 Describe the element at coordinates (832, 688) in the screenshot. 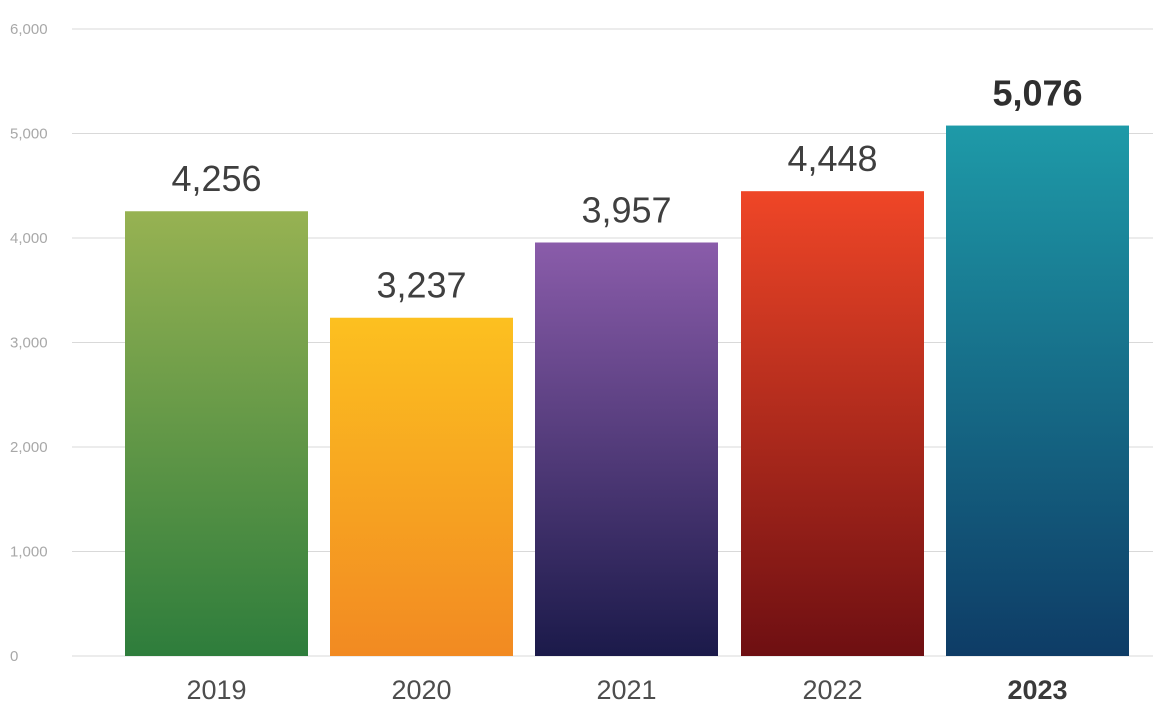

I see `x-tick-label: 2022` at that location.